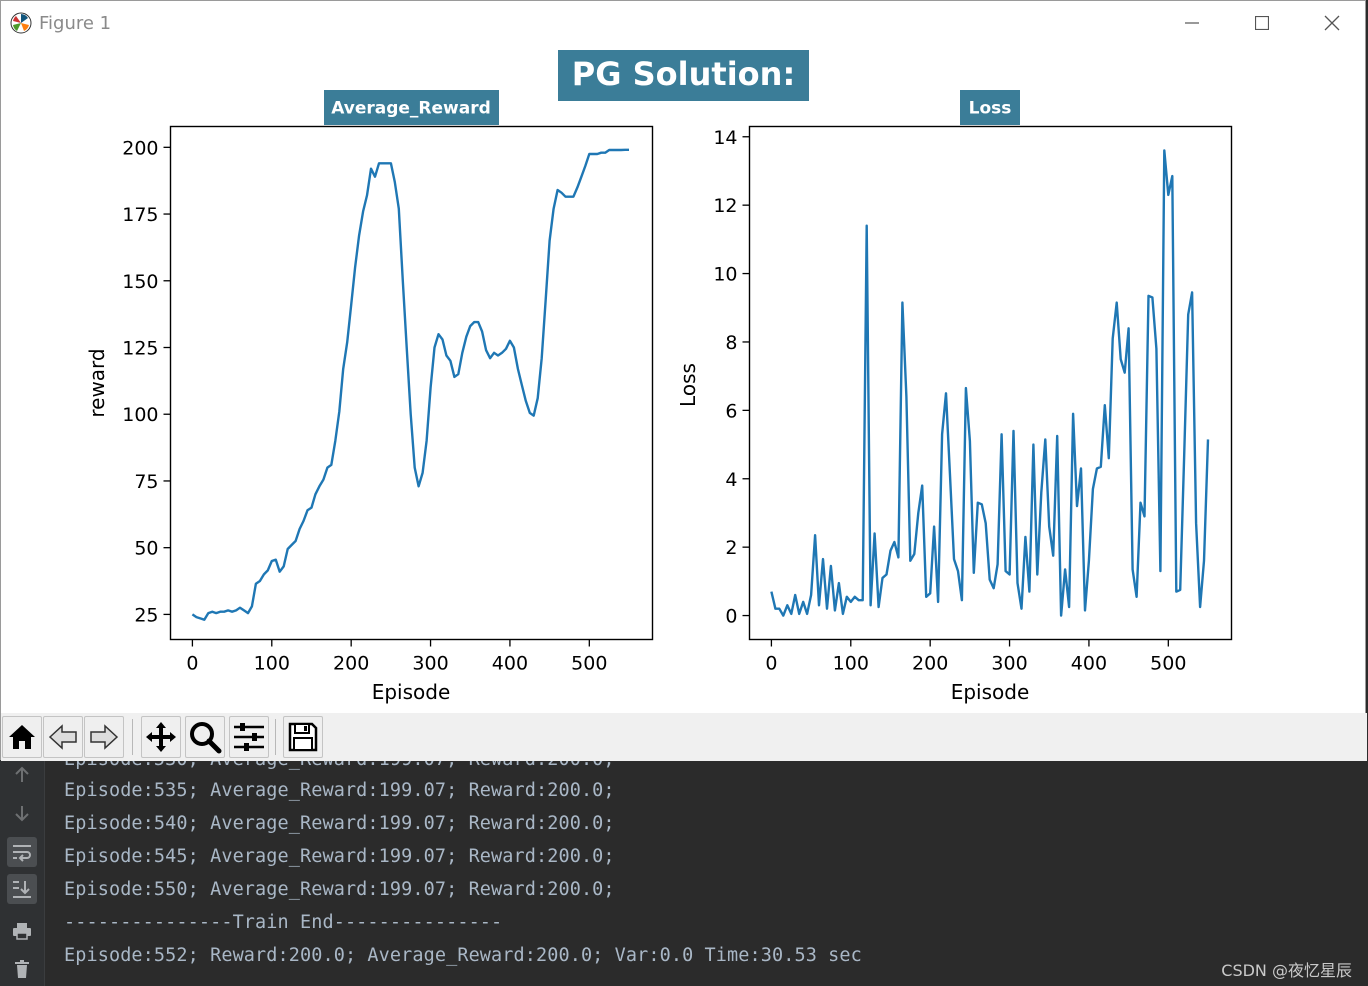  Describe the element at coordinates (146, 615) in the screenshot. I see `average-reward-ytick-label: 25` at that location.